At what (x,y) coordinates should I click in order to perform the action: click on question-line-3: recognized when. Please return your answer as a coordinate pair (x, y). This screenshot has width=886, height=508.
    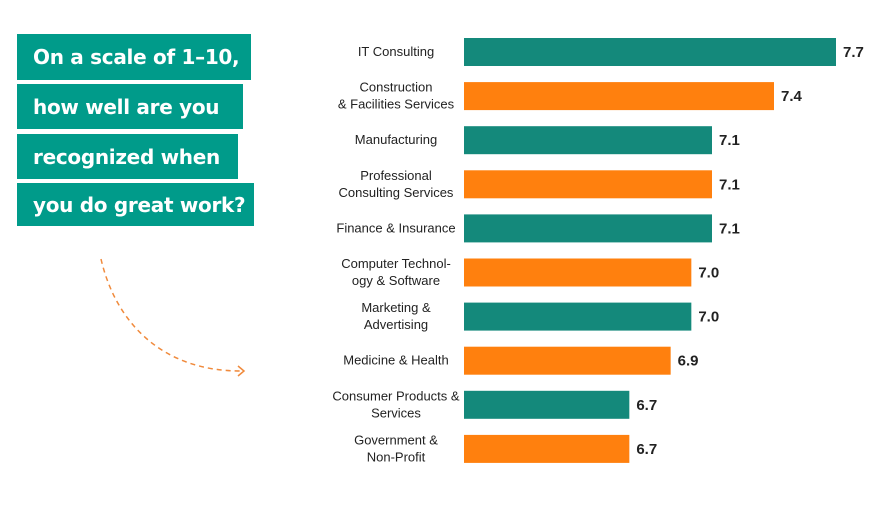
    Looking at the image, I should click on (127, 156).